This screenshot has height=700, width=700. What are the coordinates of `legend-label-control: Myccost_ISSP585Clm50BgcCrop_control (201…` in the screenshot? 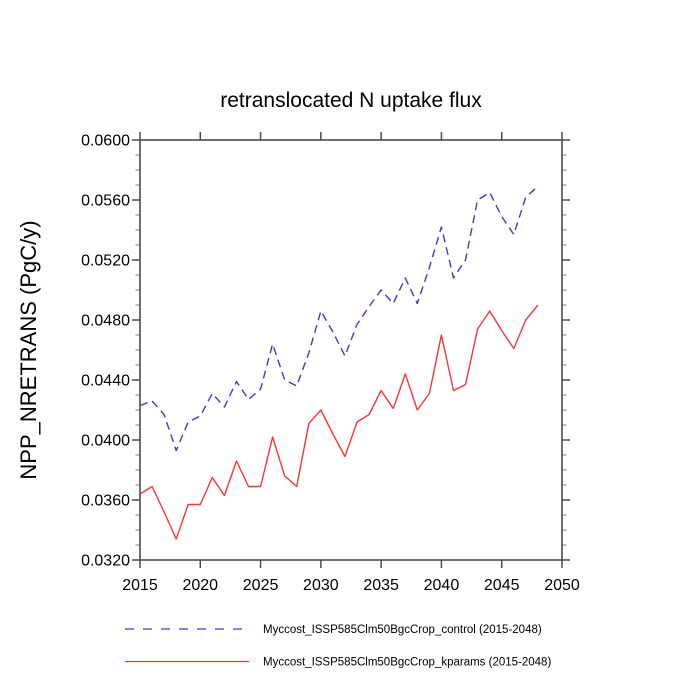 It's located at (402, 630).